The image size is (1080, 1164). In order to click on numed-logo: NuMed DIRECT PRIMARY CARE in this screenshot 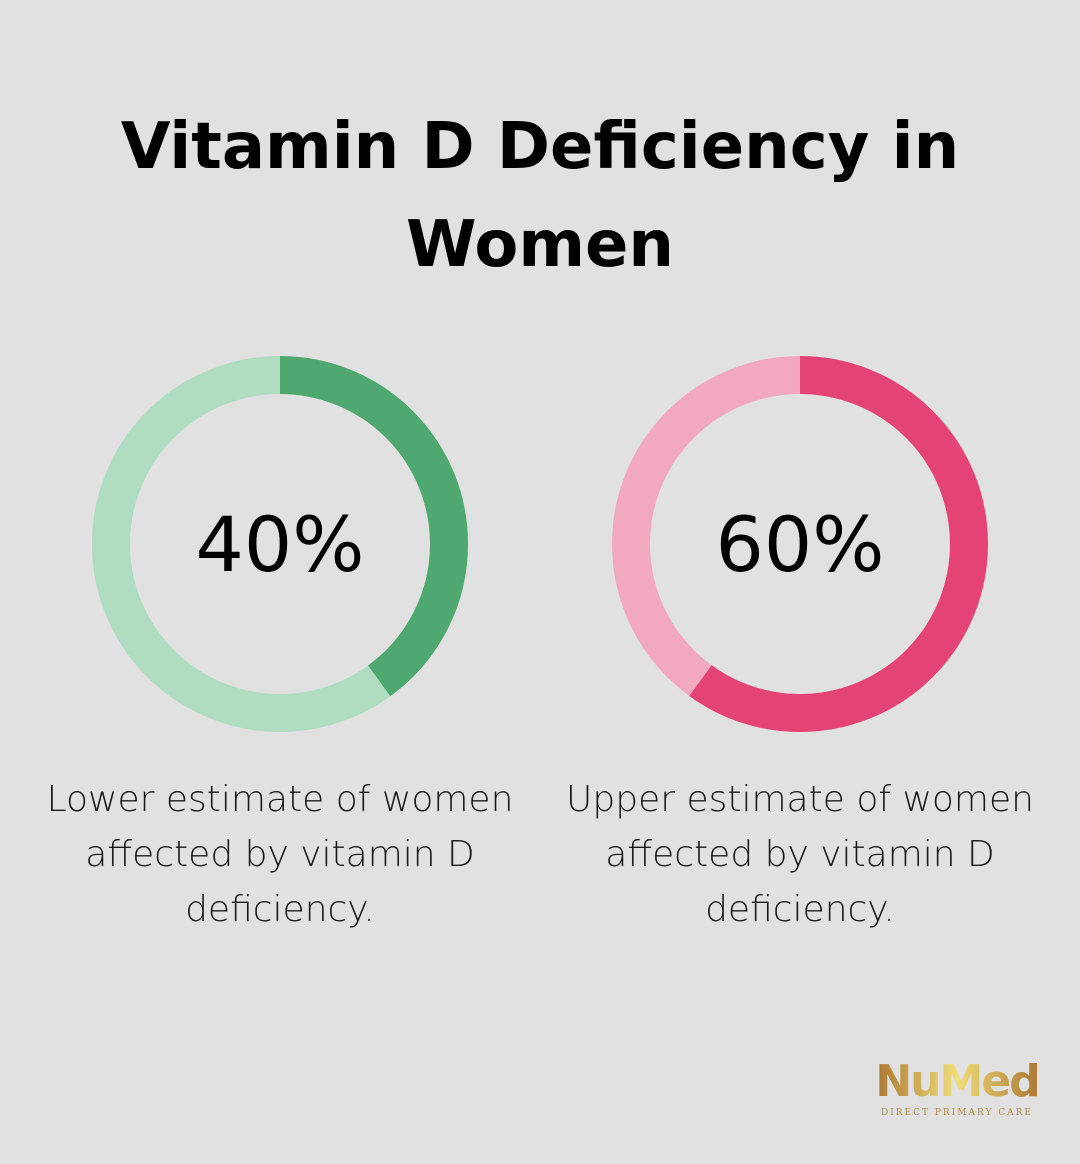, I will do `click(957, 1088)`.